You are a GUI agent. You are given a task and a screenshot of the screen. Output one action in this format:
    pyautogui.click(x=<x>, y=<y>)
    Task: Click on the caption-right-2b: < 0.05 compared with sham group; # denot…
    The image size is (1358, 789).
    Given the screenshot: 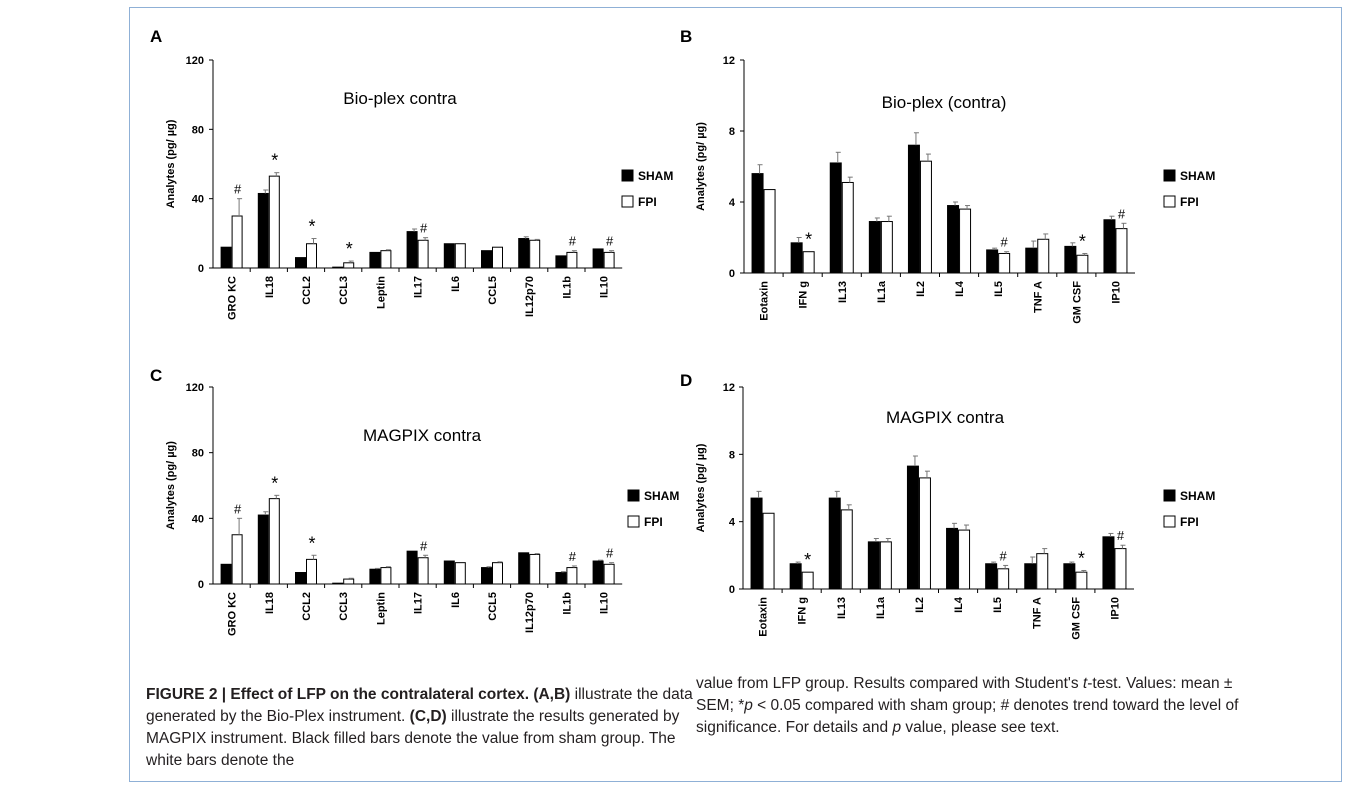 What is the action you would take?
    pyautogui.click(x=967, y=716)
    